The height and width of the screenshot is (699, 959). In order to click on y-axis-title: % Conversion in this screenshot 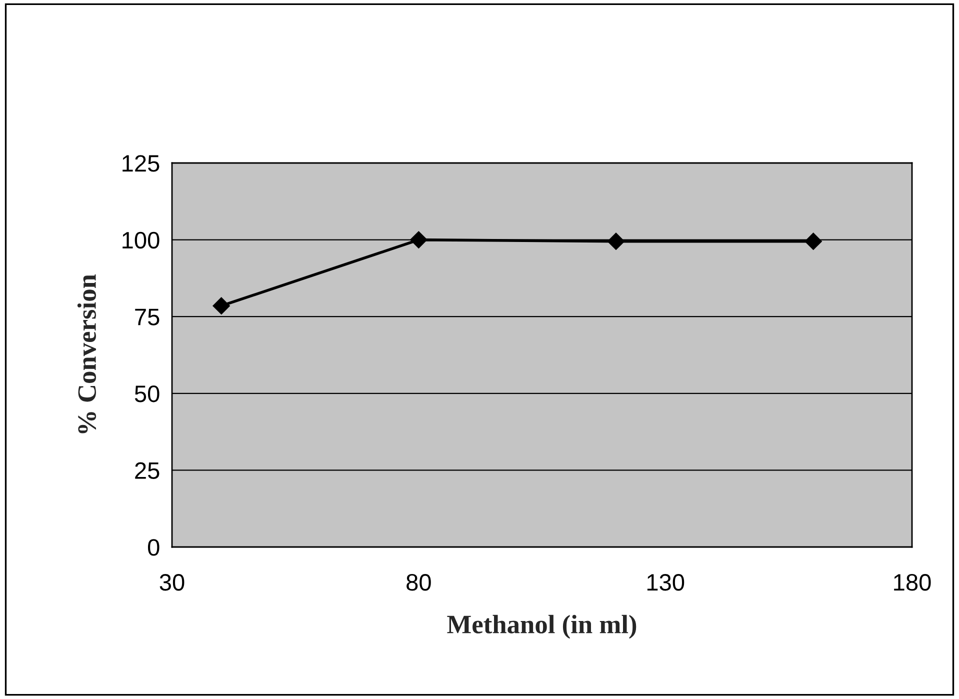, I will do `click(86, 354)`.